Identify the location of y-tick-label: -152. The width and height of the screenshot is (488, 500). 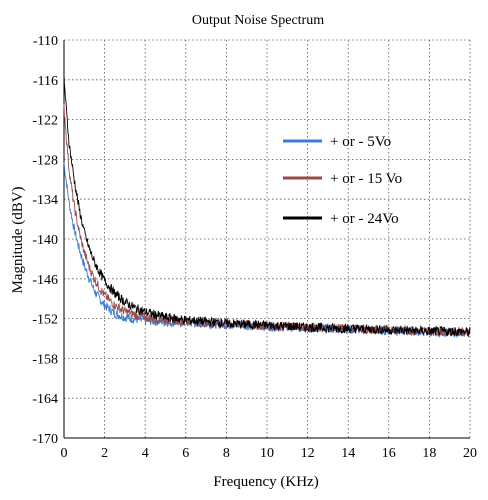
(45, 320).